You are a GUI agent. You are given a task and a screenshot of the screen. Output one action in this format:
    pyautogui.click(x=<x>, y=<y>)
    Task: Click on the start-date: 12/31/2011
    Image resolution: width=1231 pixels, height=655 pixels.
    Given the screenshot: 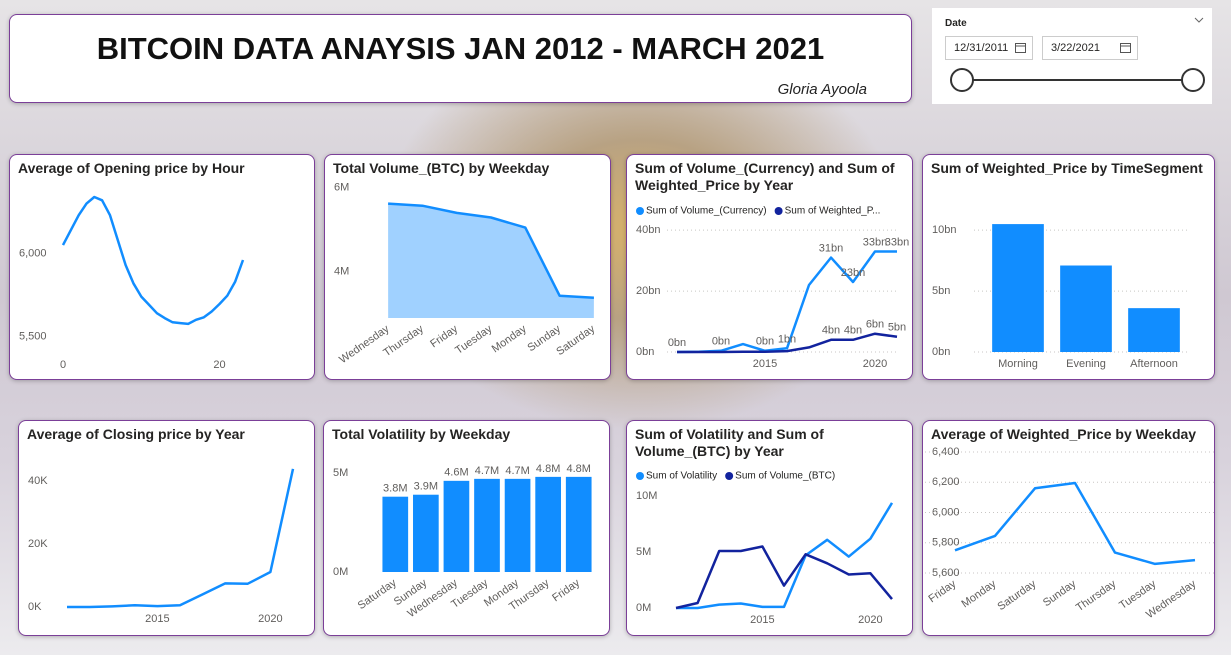 What is the action you would take?
    pyautogui.click(x=989, y=48)
    